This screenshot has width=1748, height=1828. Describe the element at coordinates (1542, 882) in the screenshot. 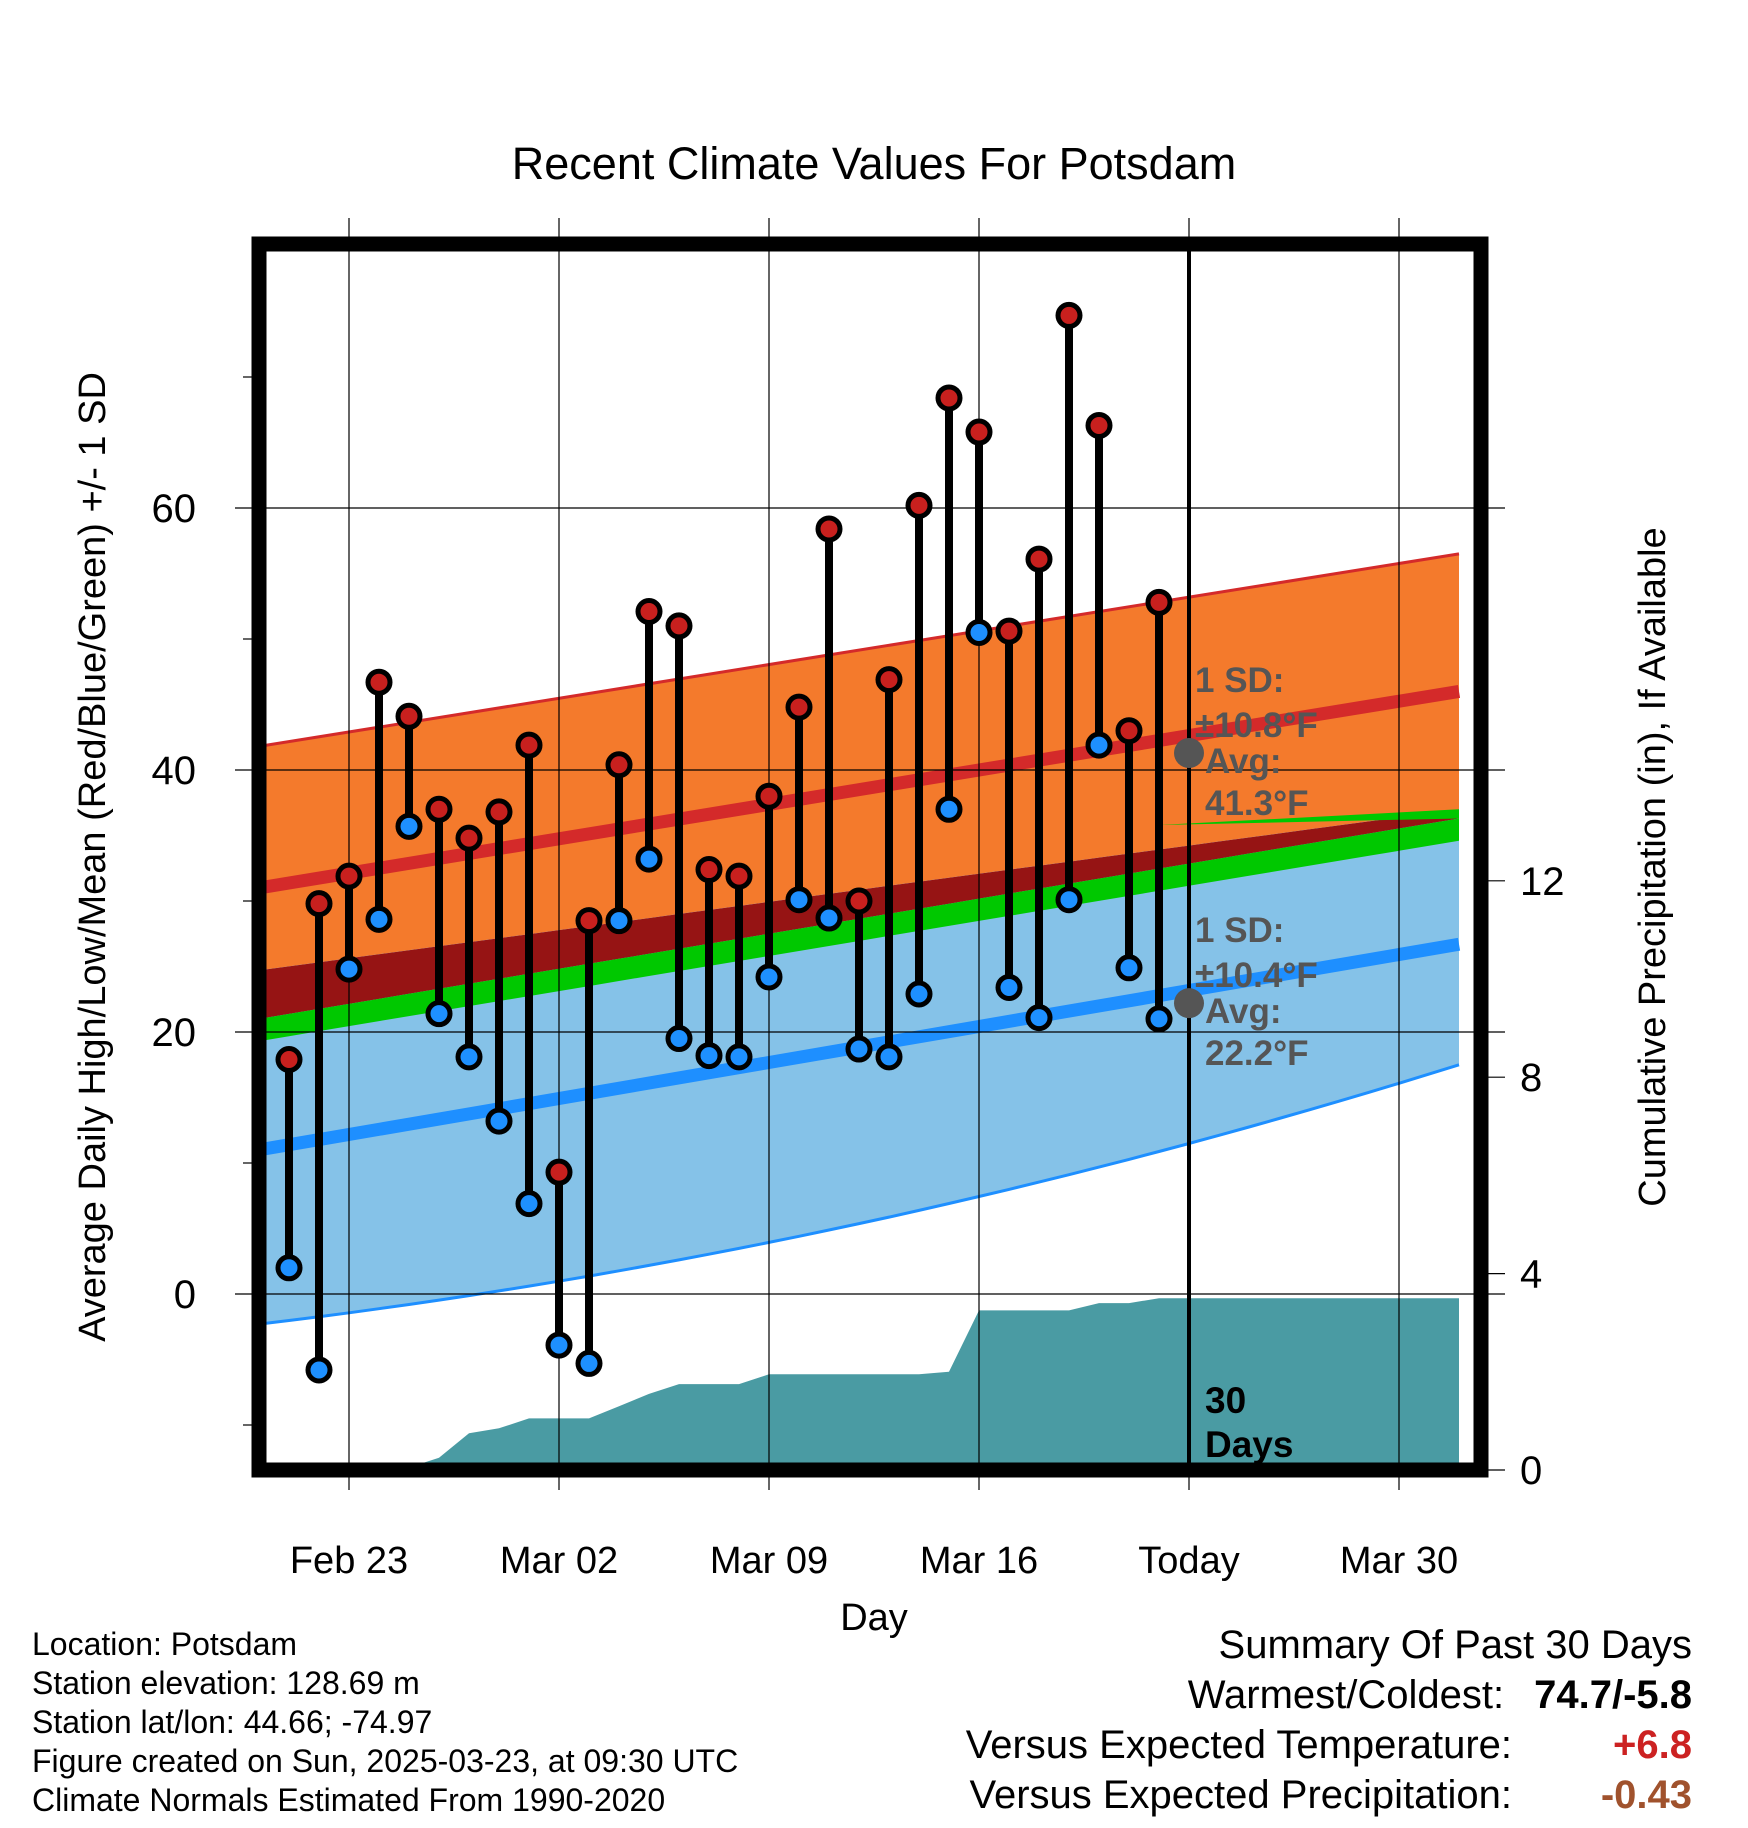

I see `y2-tick-label: 12` at that location.